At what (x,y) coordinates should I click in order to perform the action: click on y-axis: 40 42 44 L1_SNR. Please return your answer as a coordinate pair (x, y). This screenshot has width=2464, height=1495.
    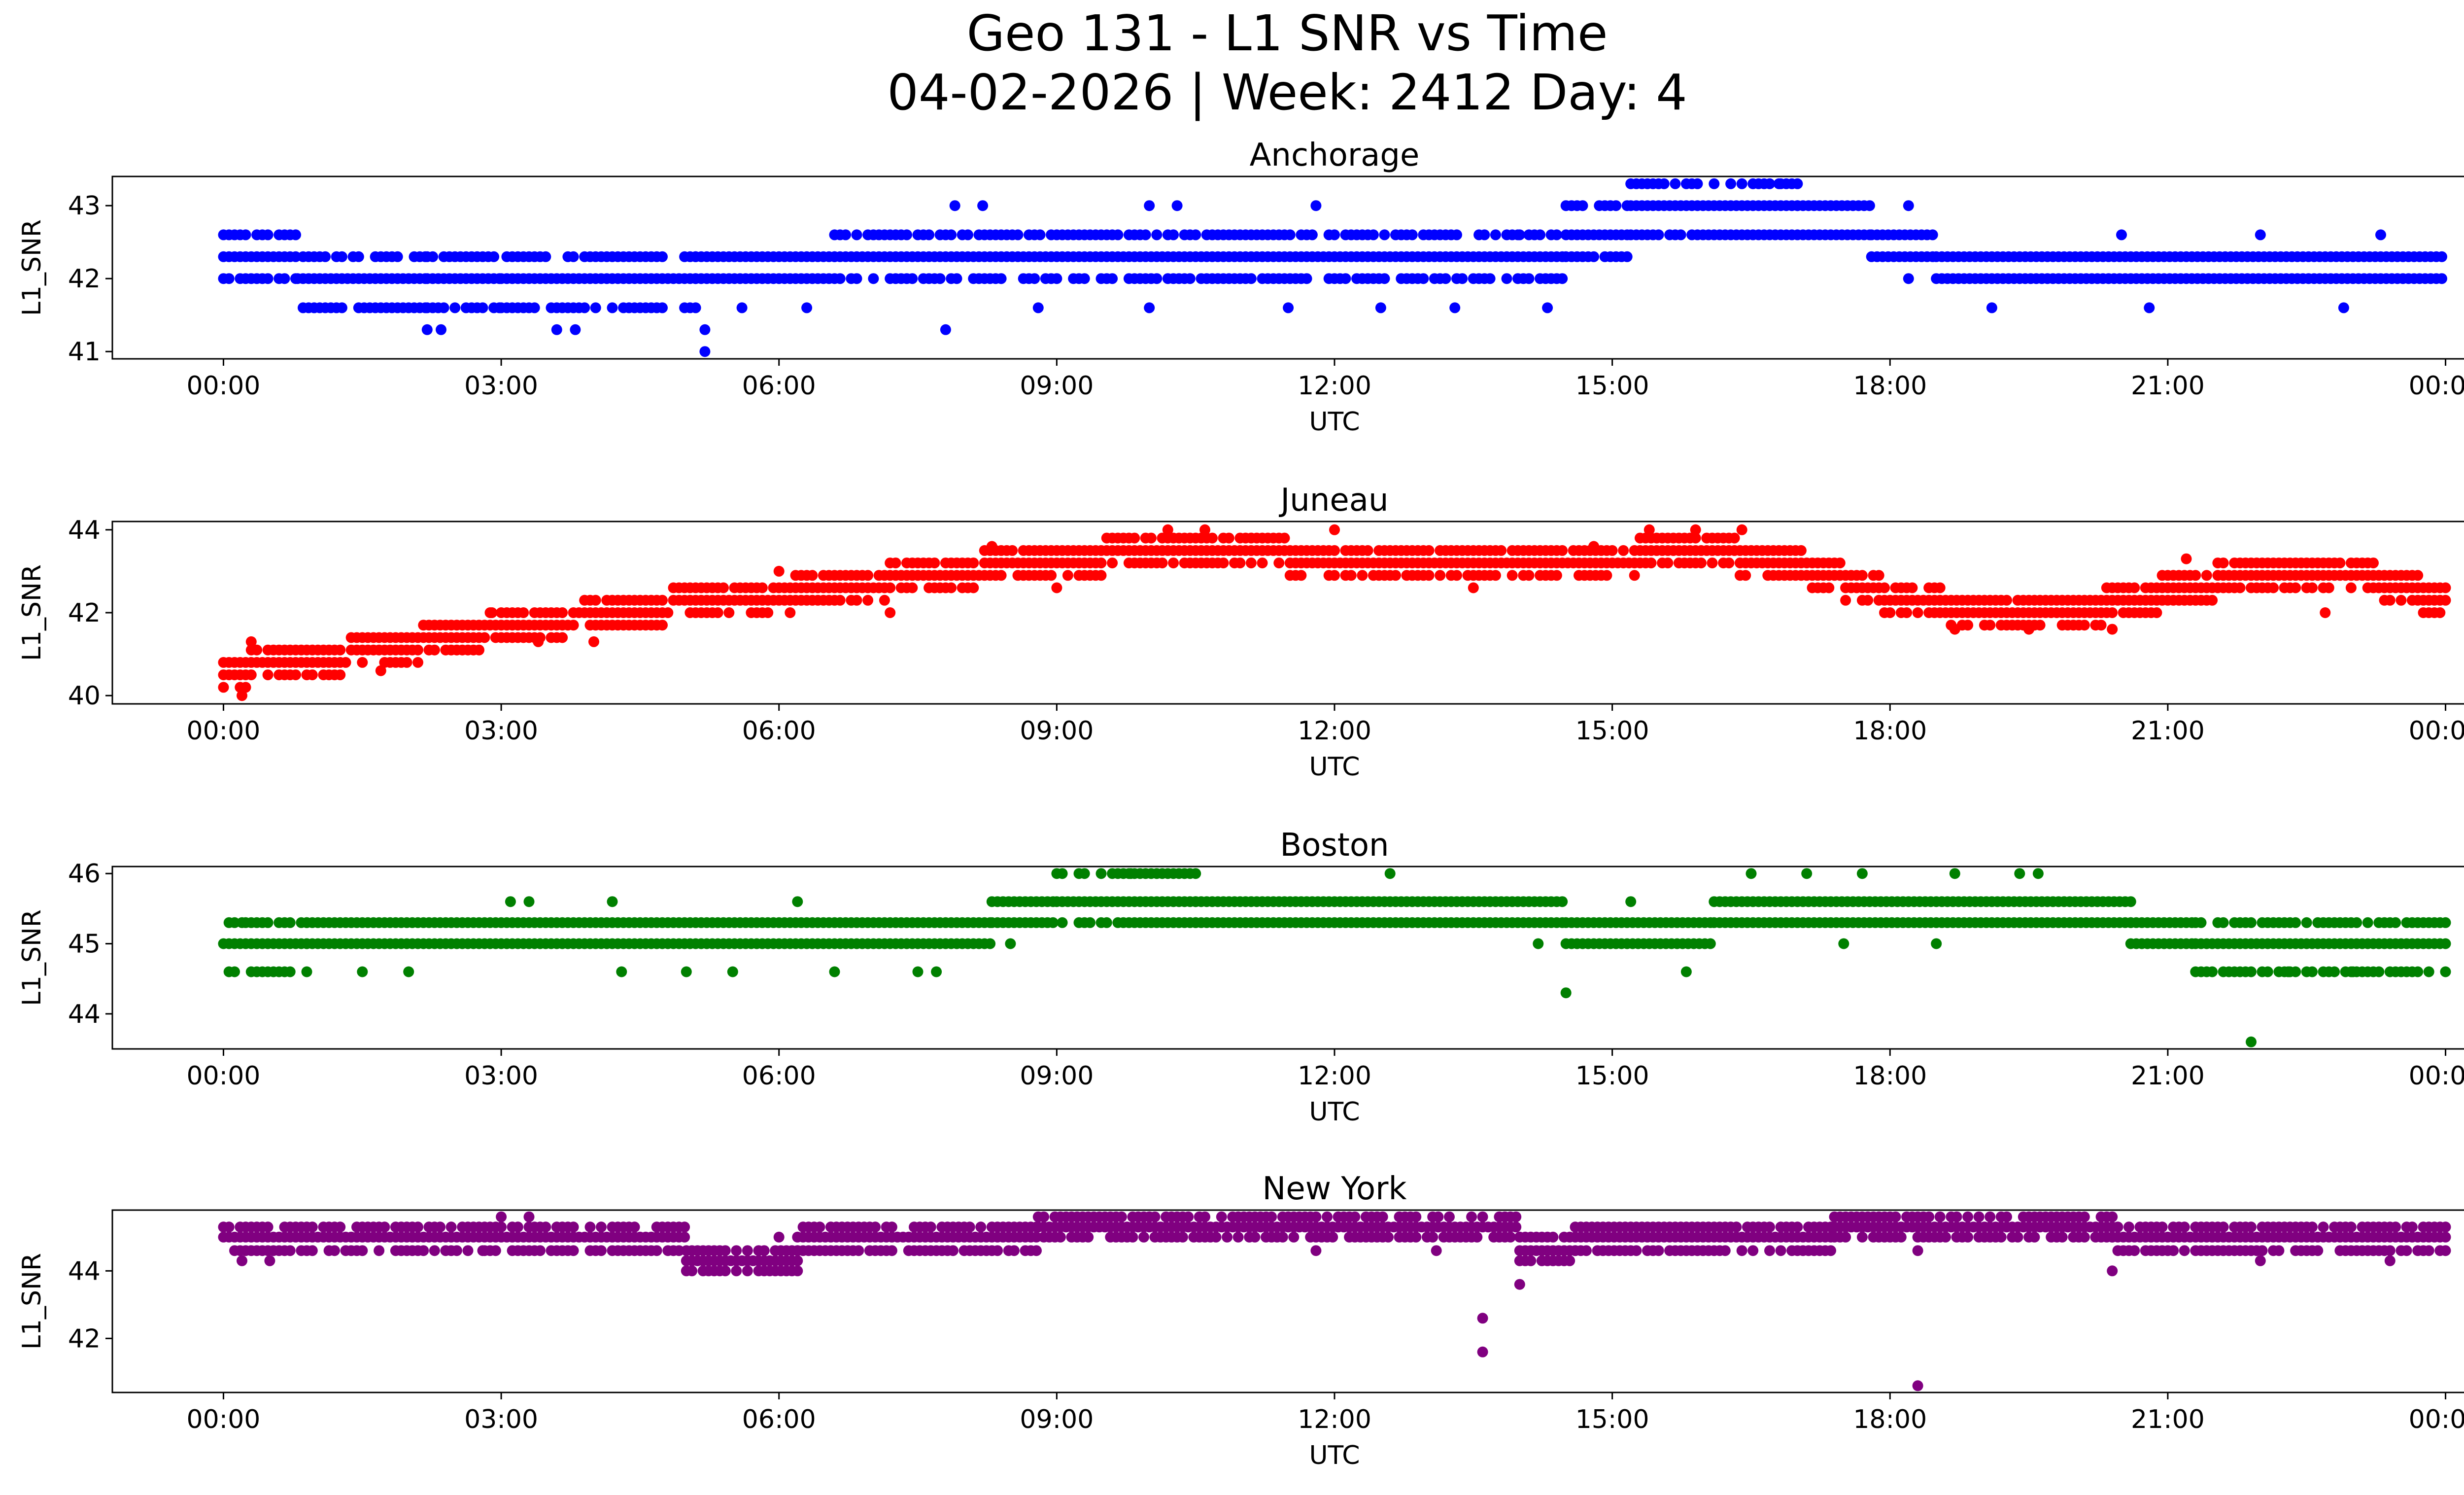
    Looking at the image, I should click on (64, 613).